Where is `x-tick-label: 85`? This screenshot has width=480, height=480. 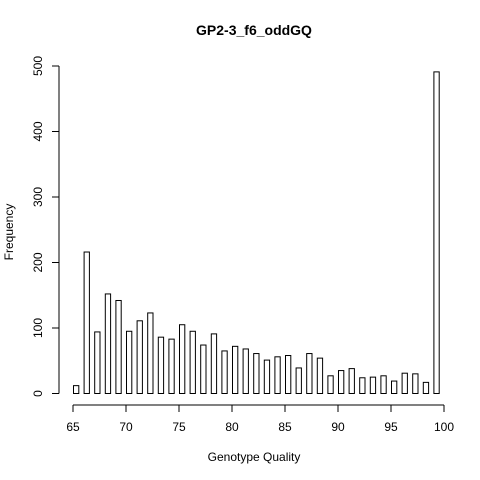
x-tick-label: 85 is located at coordinates (285, 427).